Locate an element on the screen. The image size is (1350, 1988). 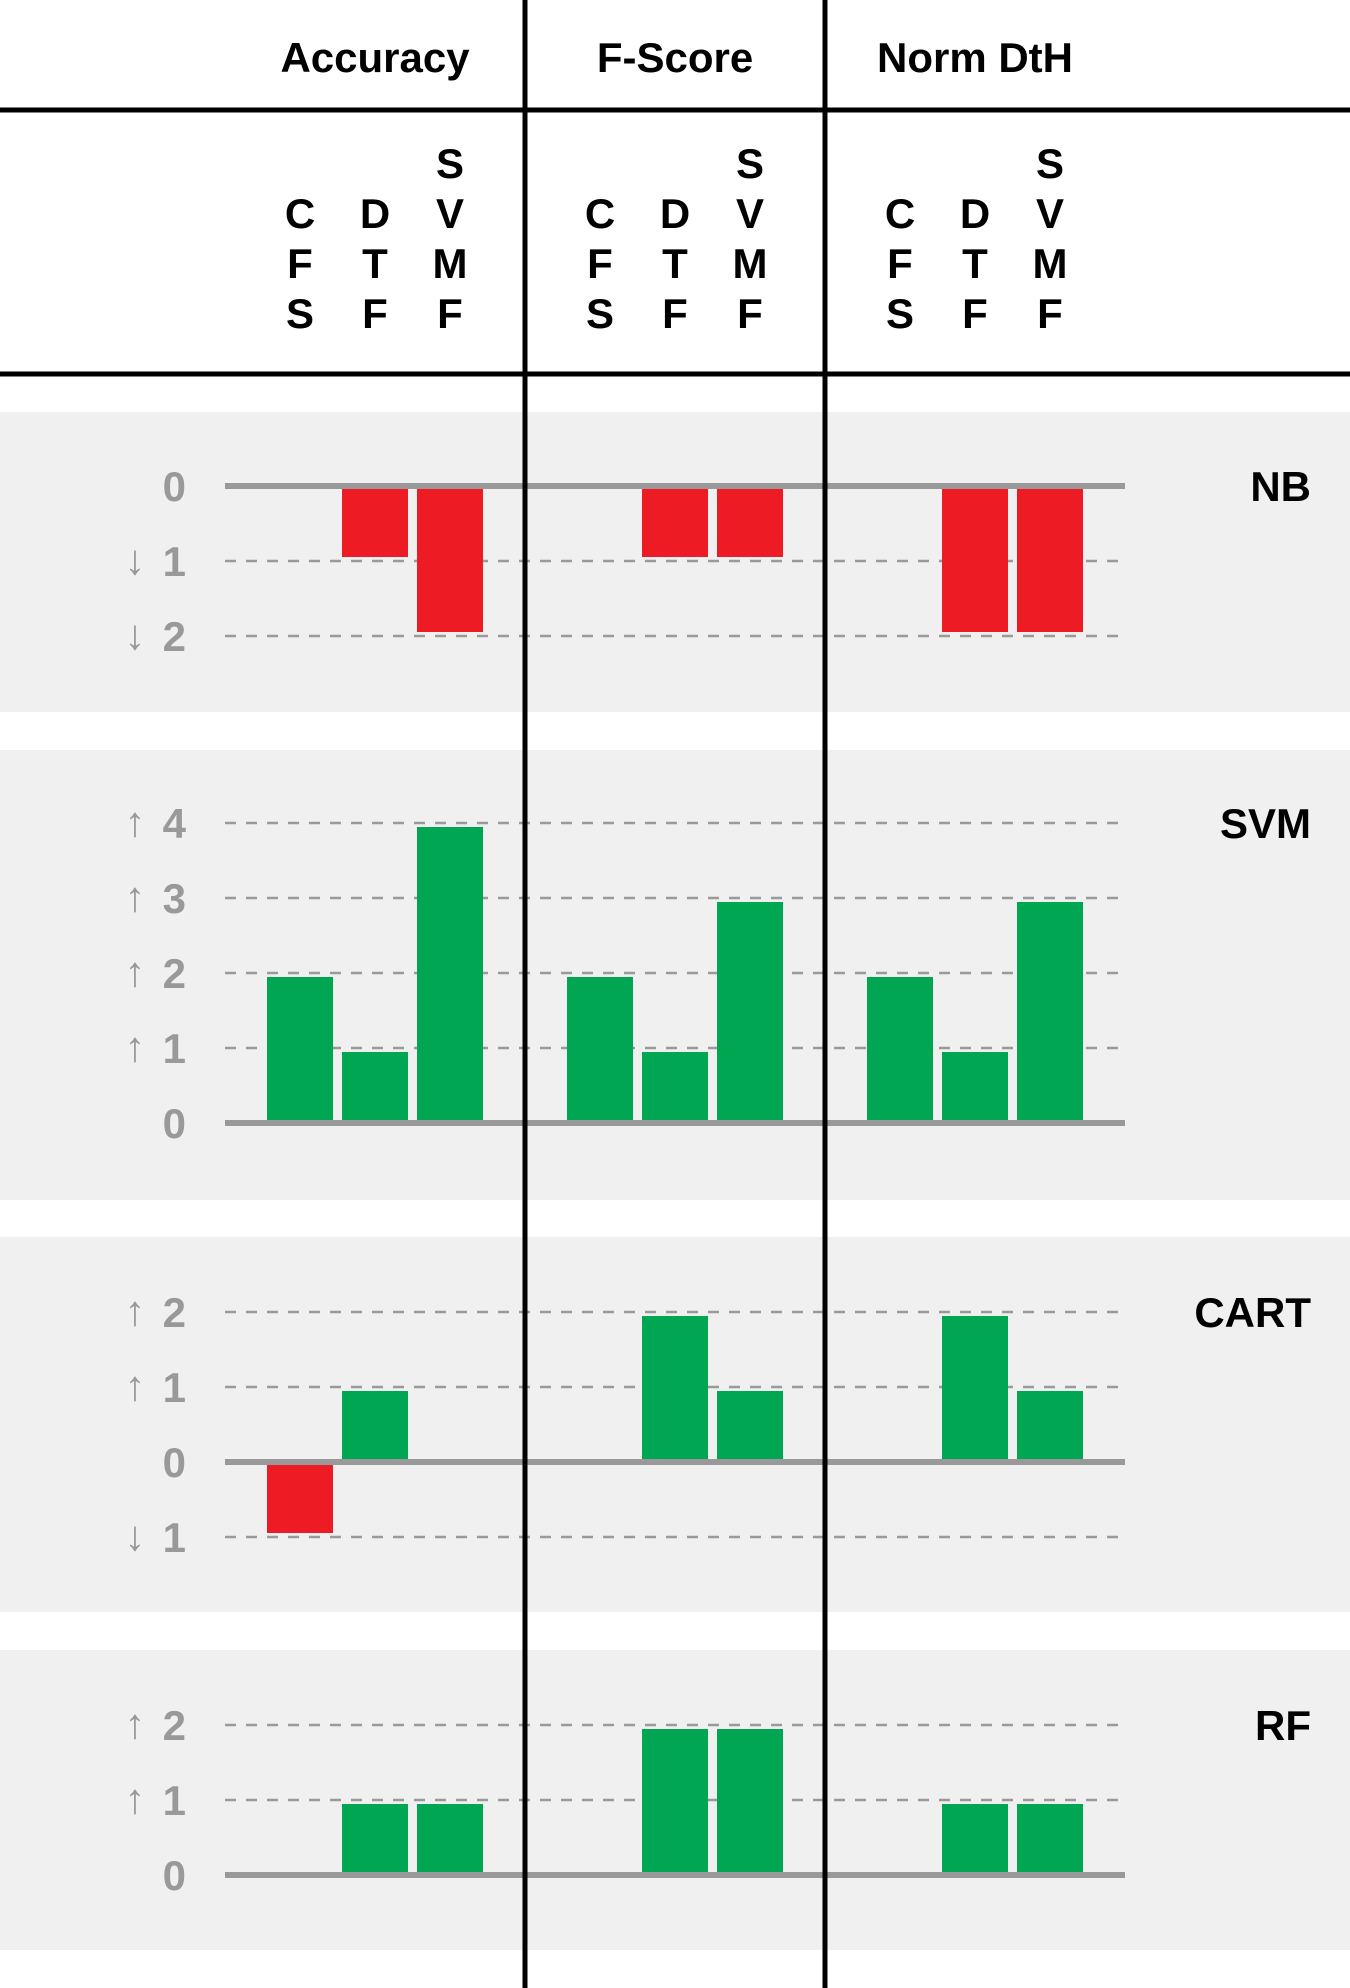
y-tick-label: 3 is located at coordinates (174, 898).